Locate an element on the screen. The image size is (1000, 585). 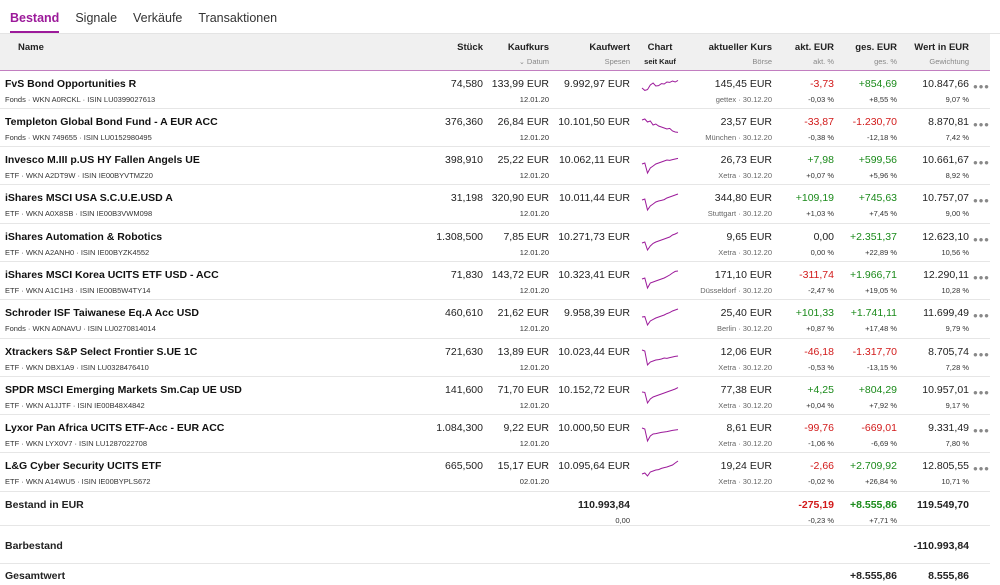
col-stueck: Stück is located at coordinates (470, 47).